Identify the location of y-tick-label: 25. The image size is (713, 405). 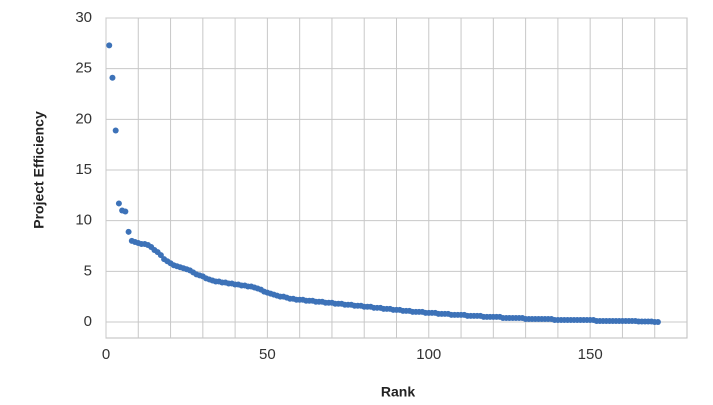
(83, 68).